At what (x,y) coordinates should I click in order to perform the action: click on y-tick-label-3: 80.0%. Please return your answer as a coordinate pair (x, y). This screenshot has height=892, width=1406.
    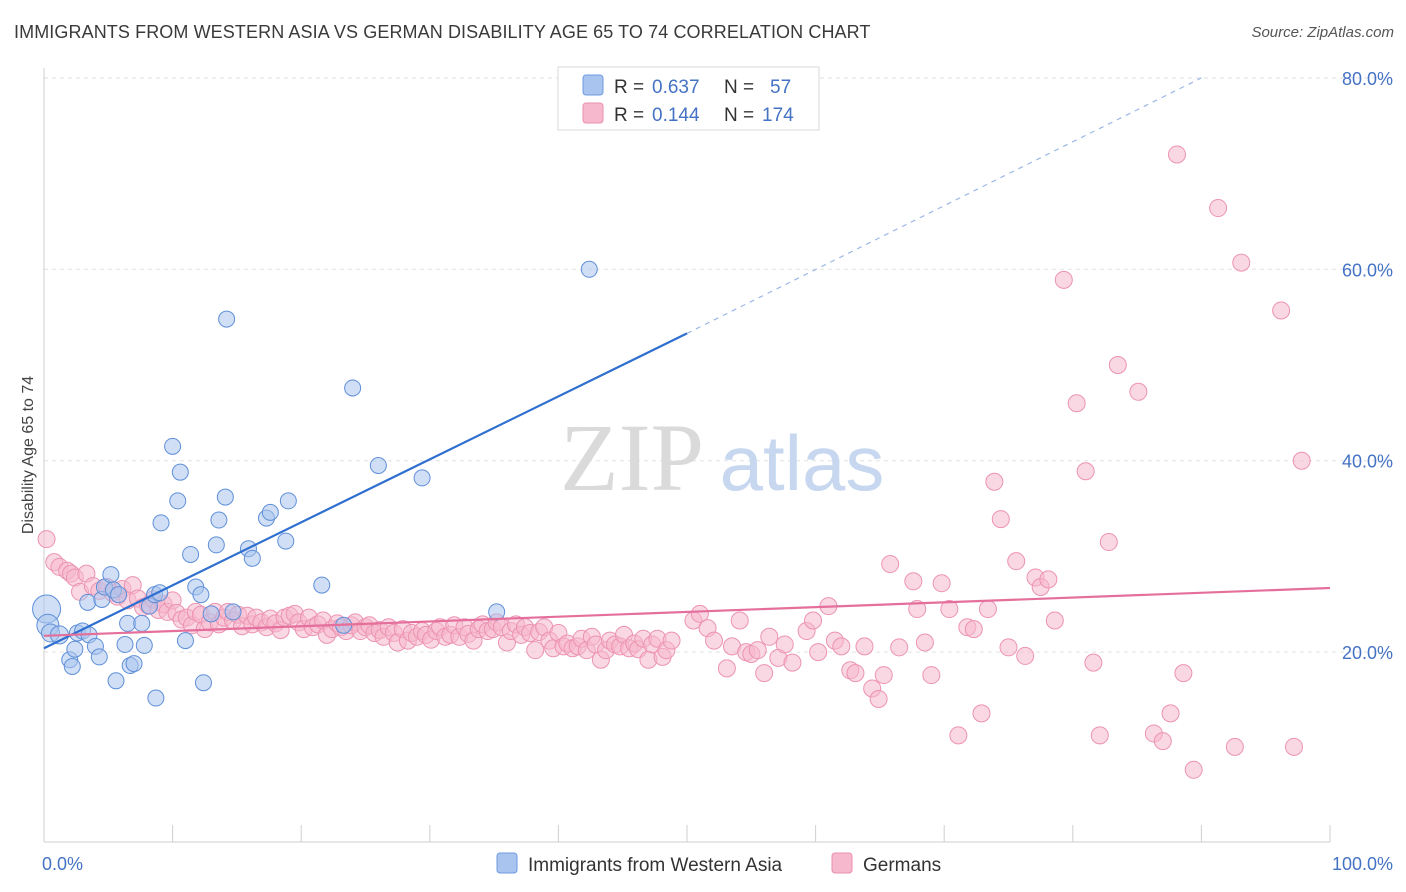
    Looking at the image, I should click on (1367, 79).